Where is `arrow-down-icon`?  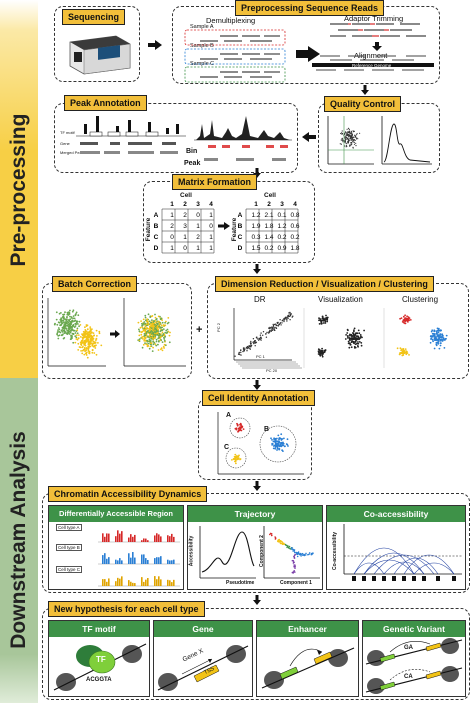
arrow-down-icon is located at coordinates (365, 90).